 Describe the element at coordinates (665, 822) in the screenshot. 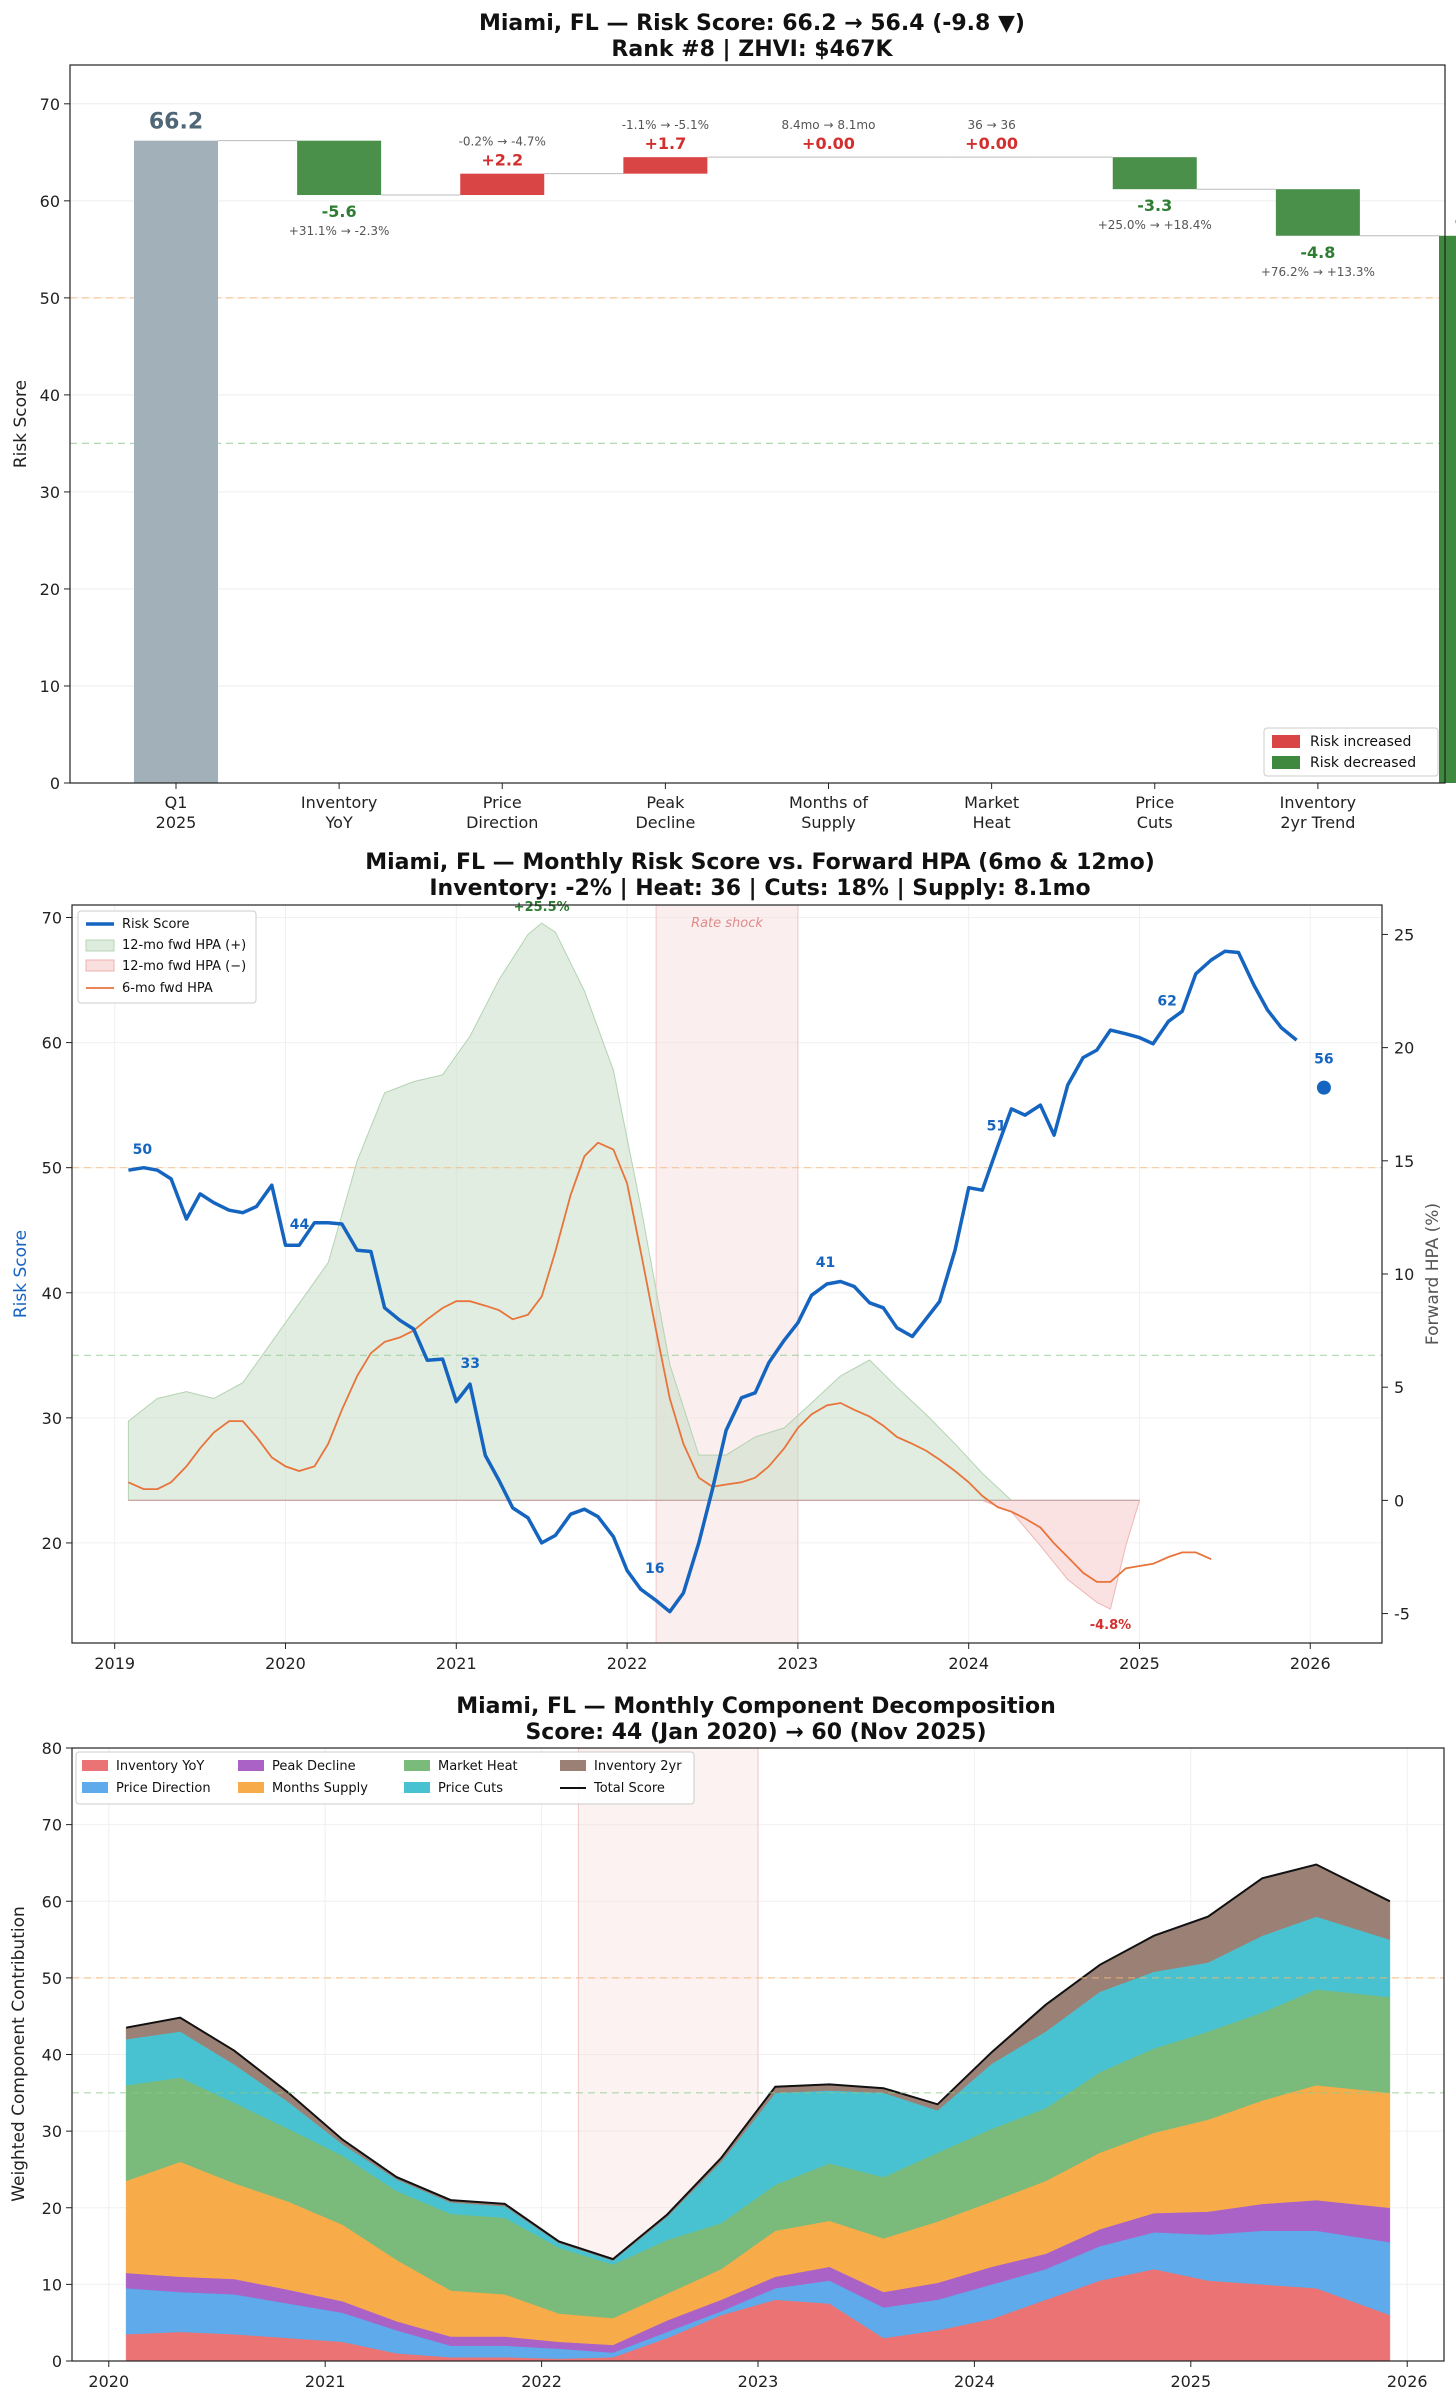

I see `x-tick-label: Decline` at that location.